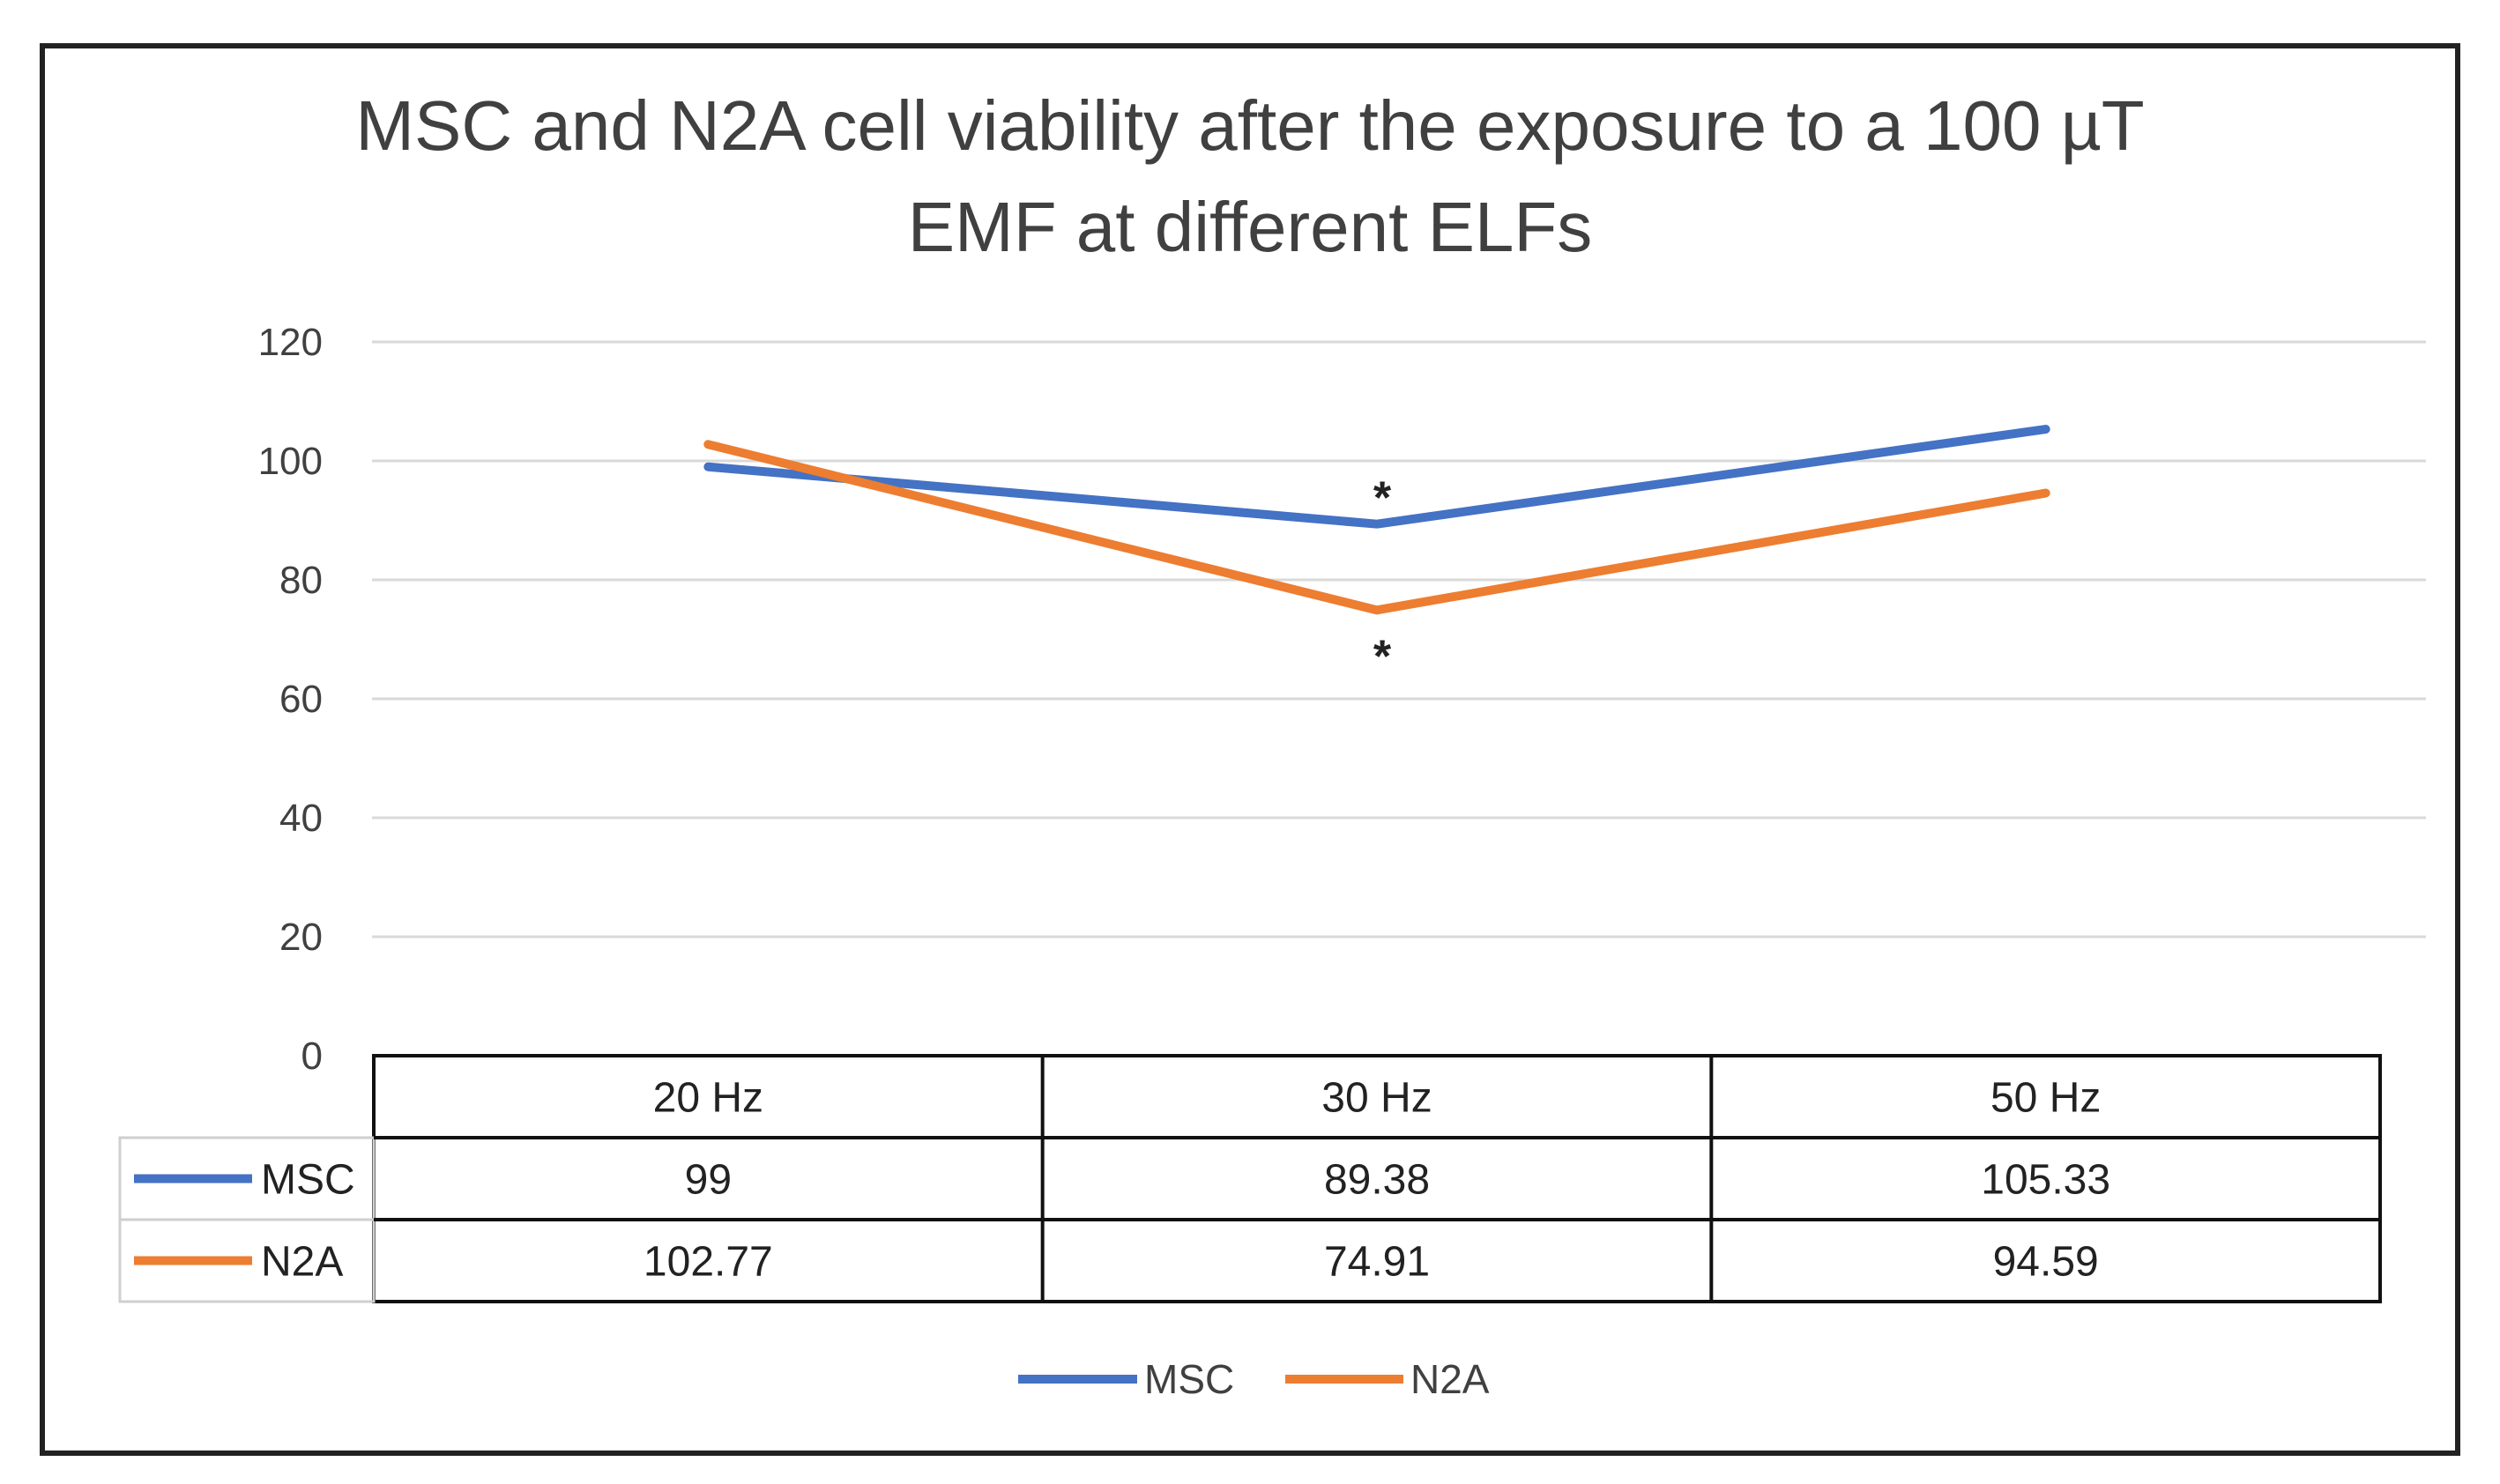 The width and height of the screenshot is (2500, 1484). What do you see at coordinates (1382, 578) in the screenshot?
I see `annotations: **` at bounding box center [1382, 578].